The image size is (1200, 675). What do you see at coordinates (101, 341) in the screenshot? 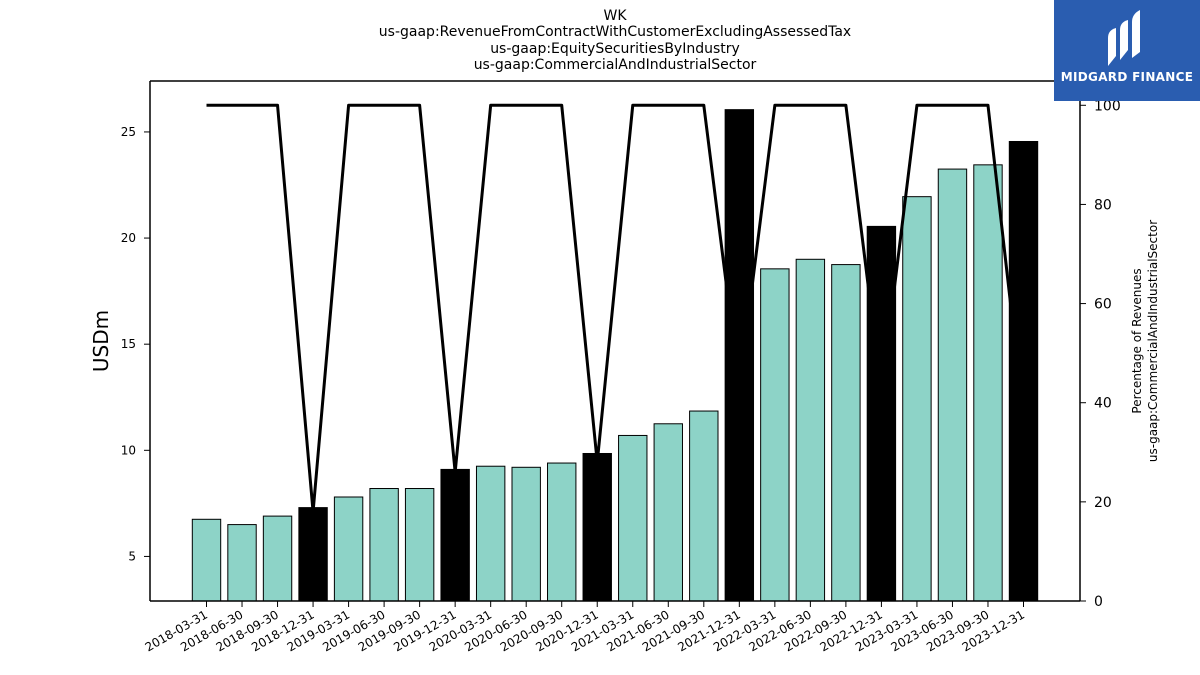
I see `y-axis-label: USDm` at bounding box center [101, 341].